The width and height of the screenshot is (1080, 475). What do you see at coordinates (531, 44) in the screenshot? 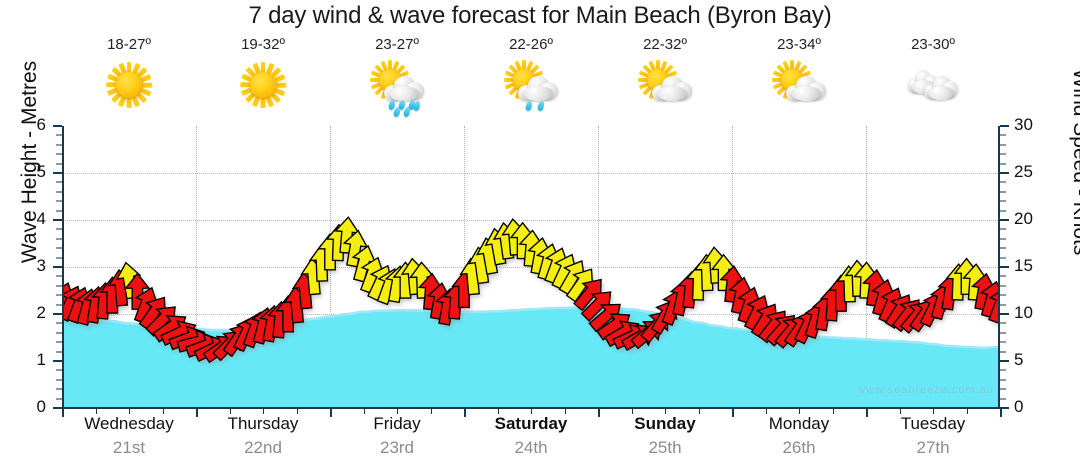
I see `temperature-range: 22-26º` at bounding box center [531, 44].